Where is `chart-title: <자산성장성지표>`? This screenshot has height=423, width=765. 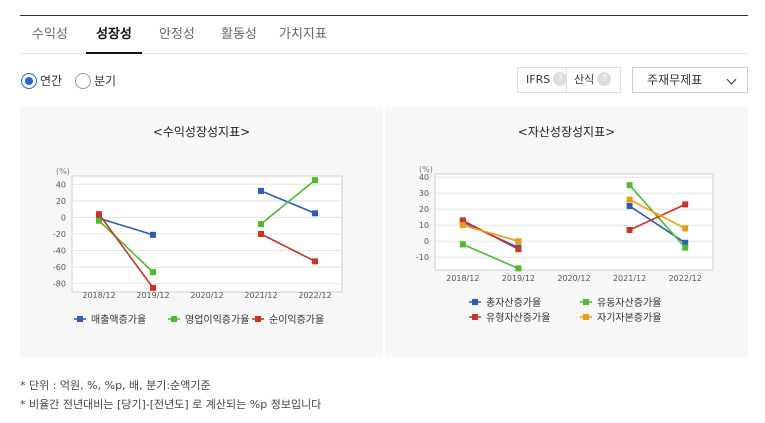
chart-title: <자산성장성지표> is located at coordinates (566, 132).